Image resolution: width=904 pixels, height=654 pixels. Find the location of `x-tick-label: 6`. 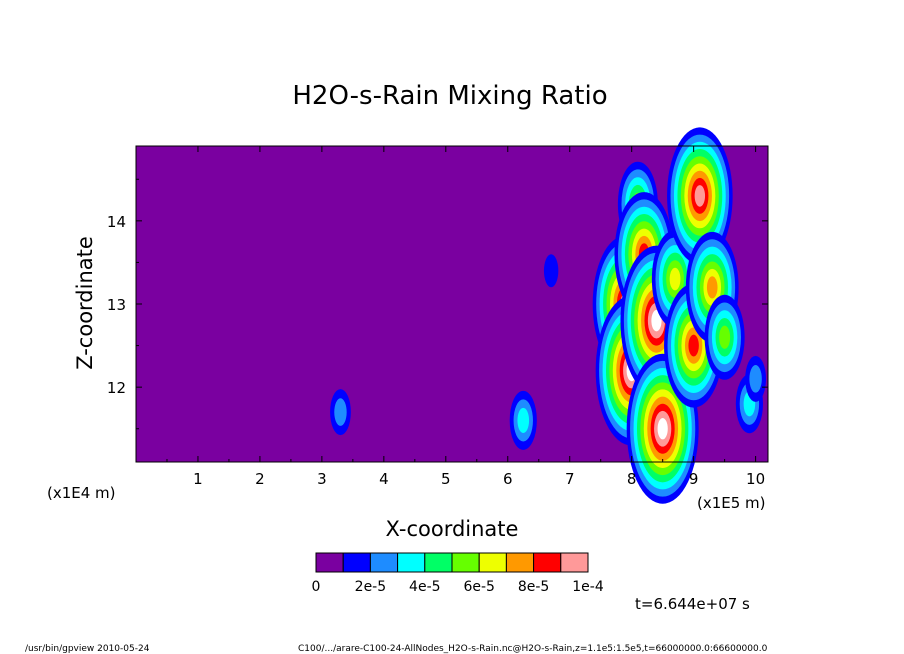

x-tick-label: 6 is located at coordinates (508, 479).